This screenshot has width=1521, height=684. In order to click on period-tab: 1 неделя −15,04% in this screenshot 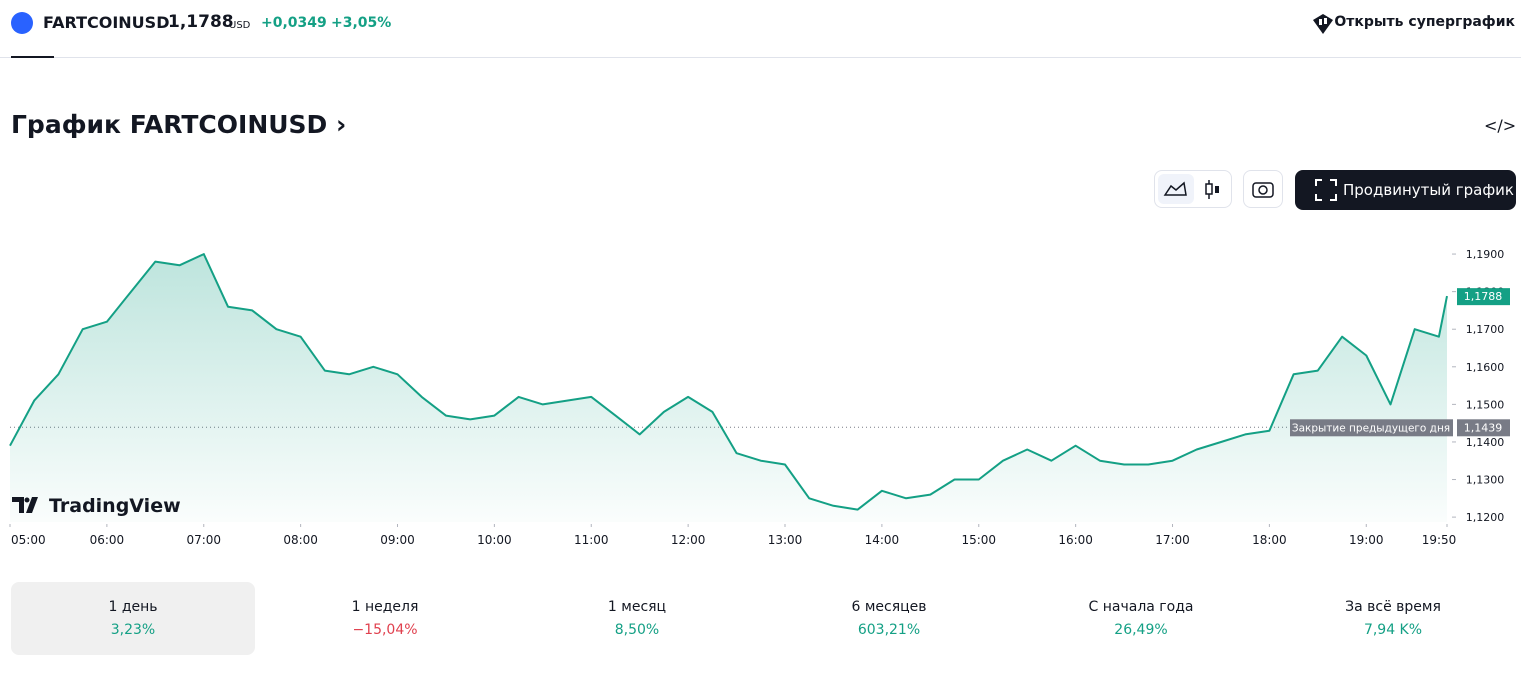, I will do `click(385, 618)`.